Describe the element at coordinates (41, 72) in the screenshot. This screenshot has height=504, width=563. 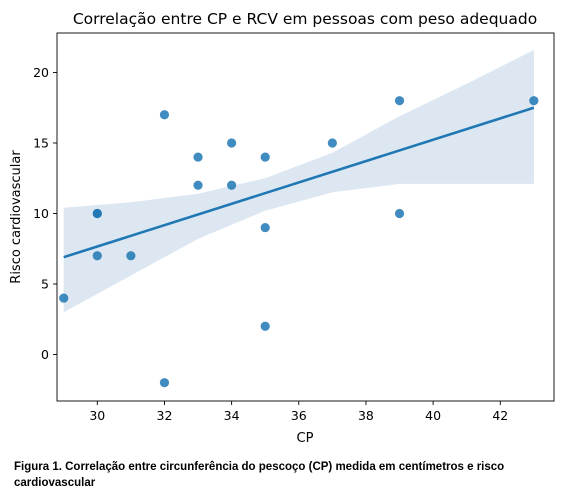
I see `y-tick-label: 20` at that location.